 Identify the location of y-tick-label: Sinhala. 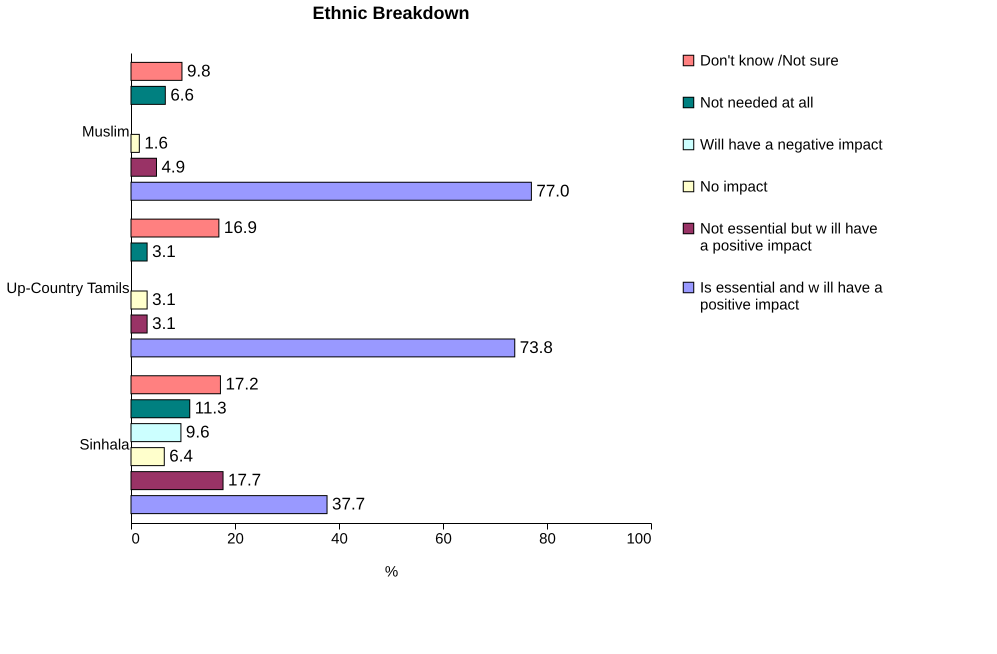
(104, 445).